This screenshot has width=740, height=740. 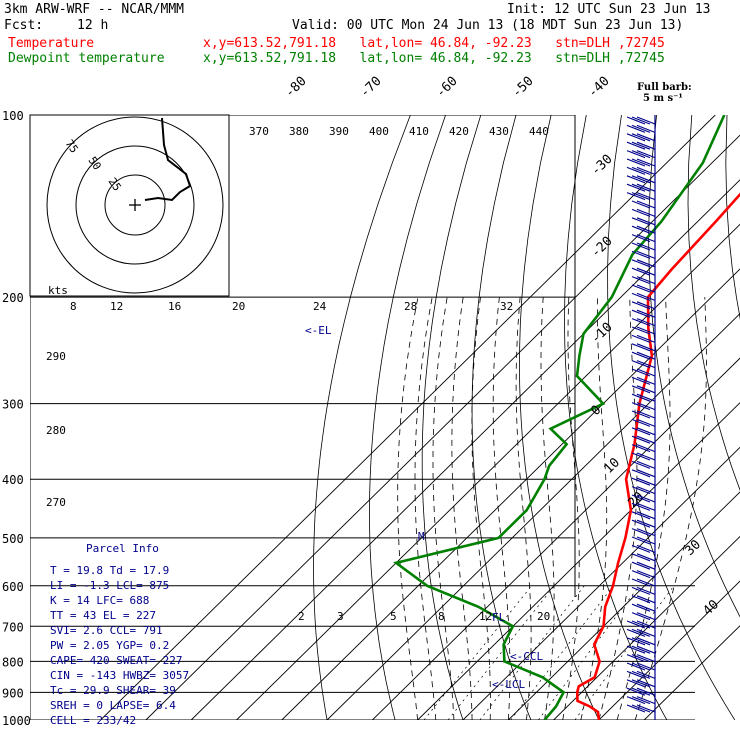 I want to click on isotherm-label: -20, so click(x=601, y=247).